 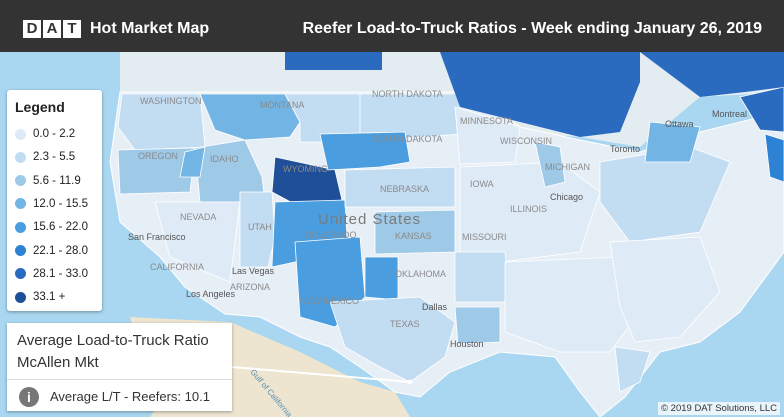 I want to click on legend-item: 15.6 - 22.0, so click(x=51, y=227).